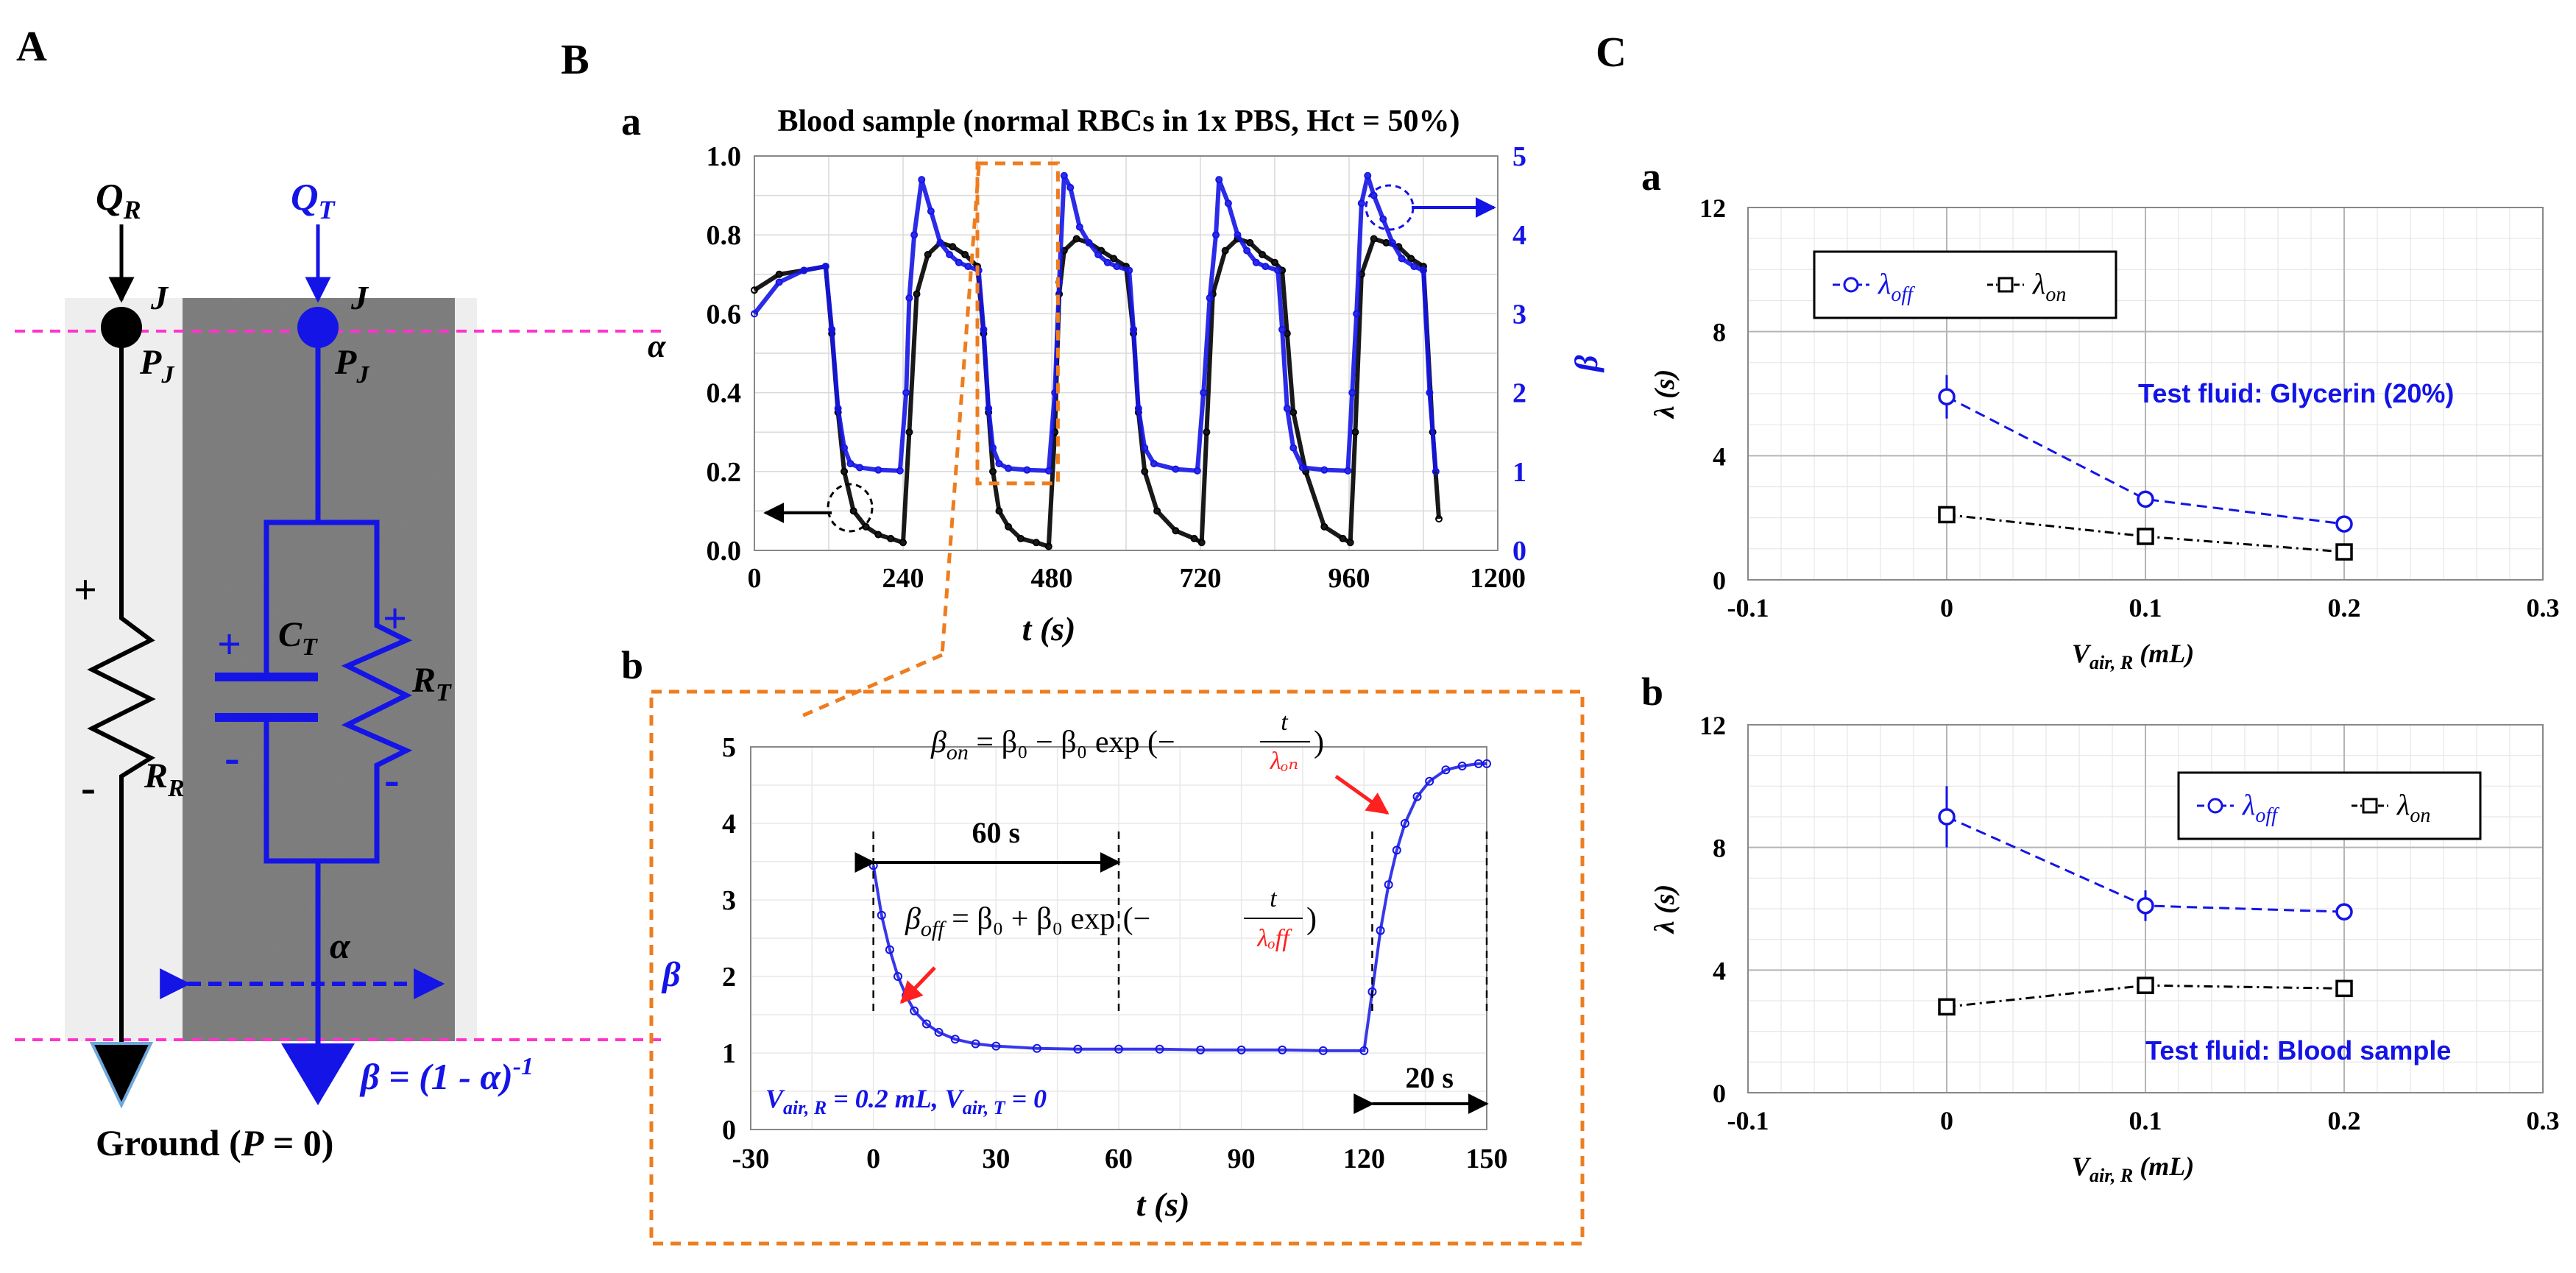 This screenshot has width=2576, height=1273. I want to click on y-tick-label-right: 4, so click(1519, 235).